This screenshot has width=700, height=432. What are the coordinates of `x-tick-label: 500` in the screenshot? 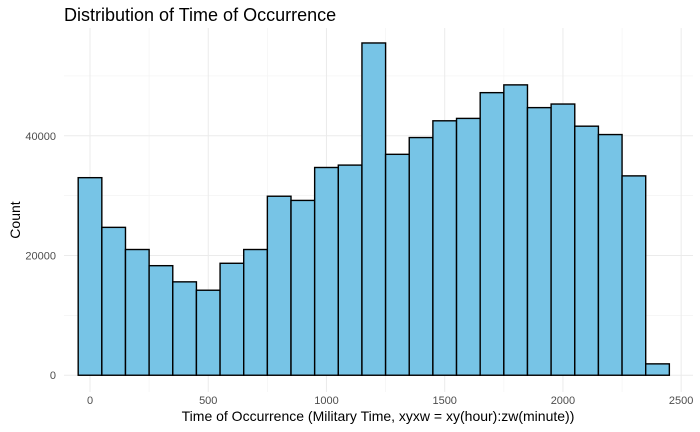 It's located at (208, 401).